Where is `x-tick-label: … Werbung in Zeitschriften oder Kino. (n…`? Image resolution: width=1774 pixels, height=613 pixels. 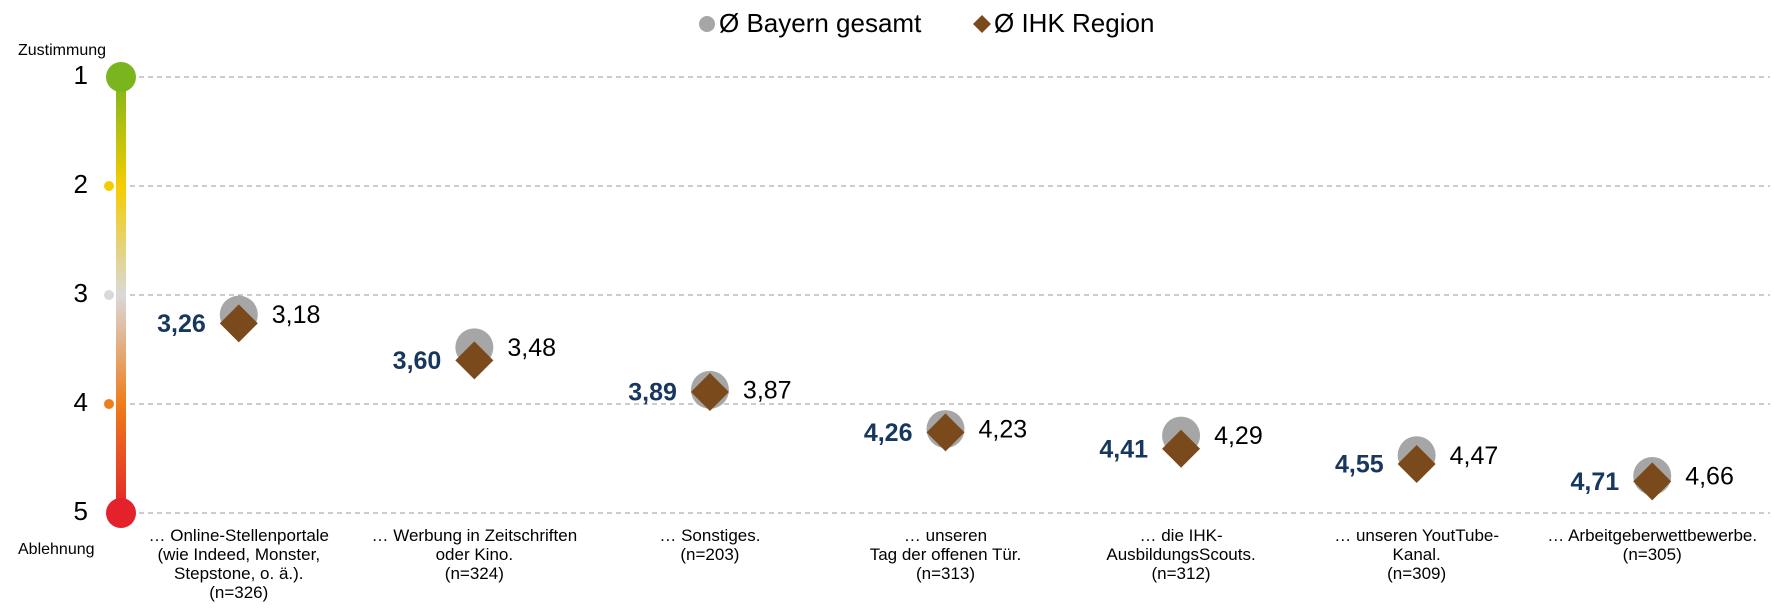
x-tick-label: … Werbung in Zeitschriften oder Kino. (n… is located at coordinates (474, 554).